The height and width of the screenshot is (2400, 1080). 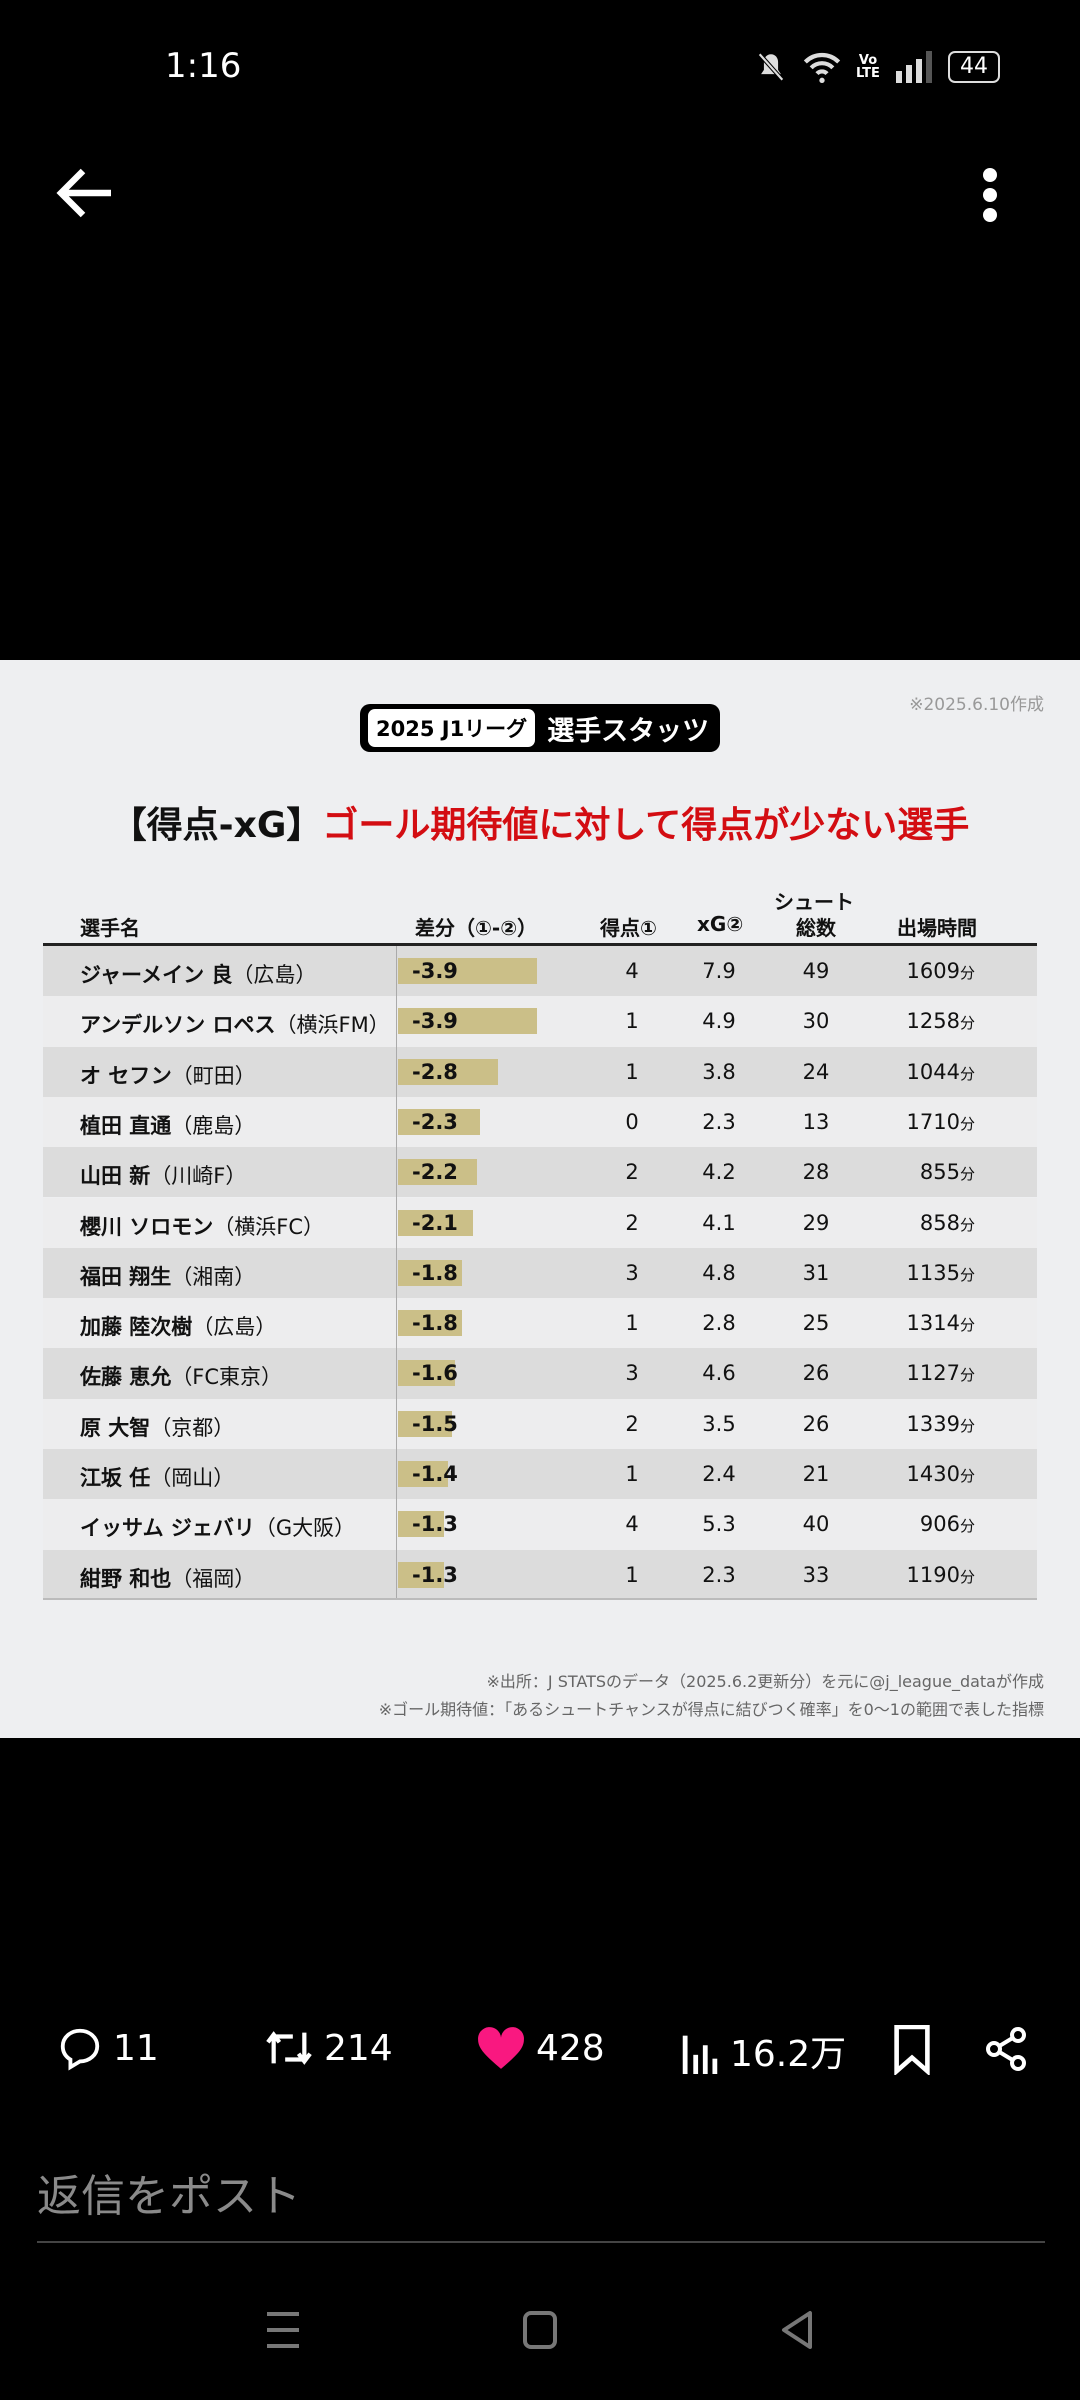 I want to click on player-team: （FC東京）, so click(x=227, y=1377).